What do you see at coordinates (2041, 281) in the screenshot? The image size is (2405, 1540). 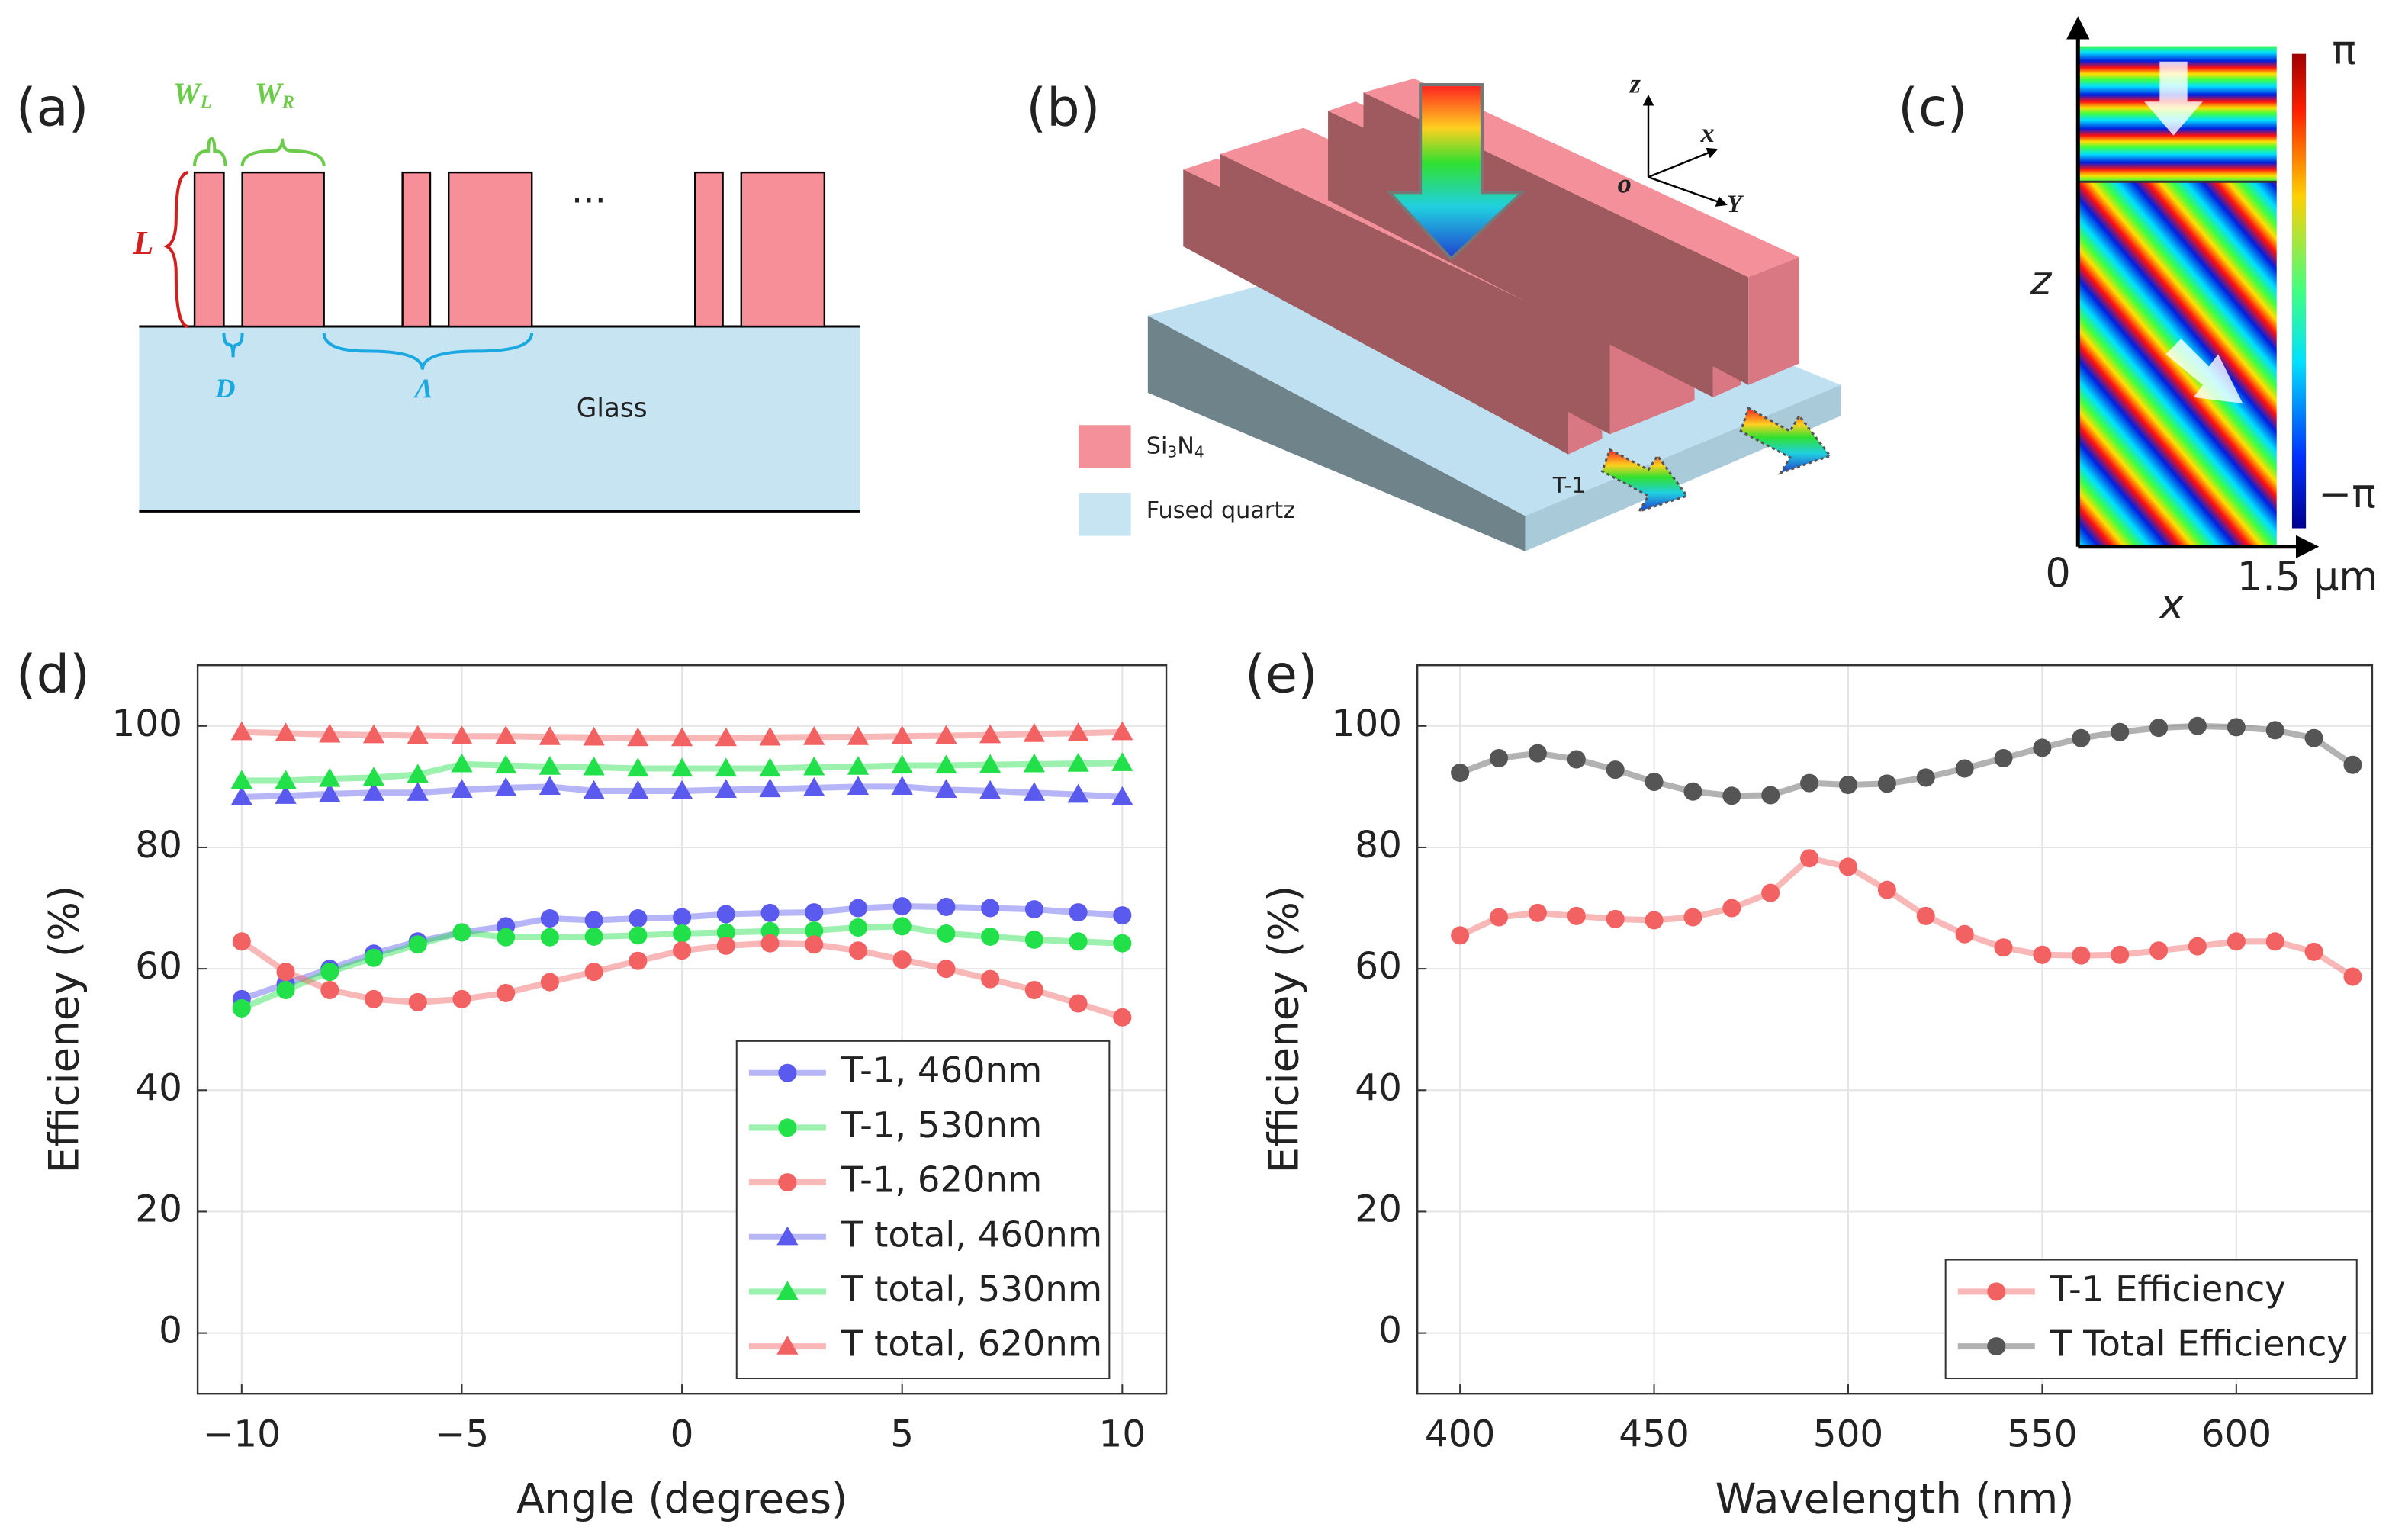 I see `z-label: z` at bounding box center [2041, 281].